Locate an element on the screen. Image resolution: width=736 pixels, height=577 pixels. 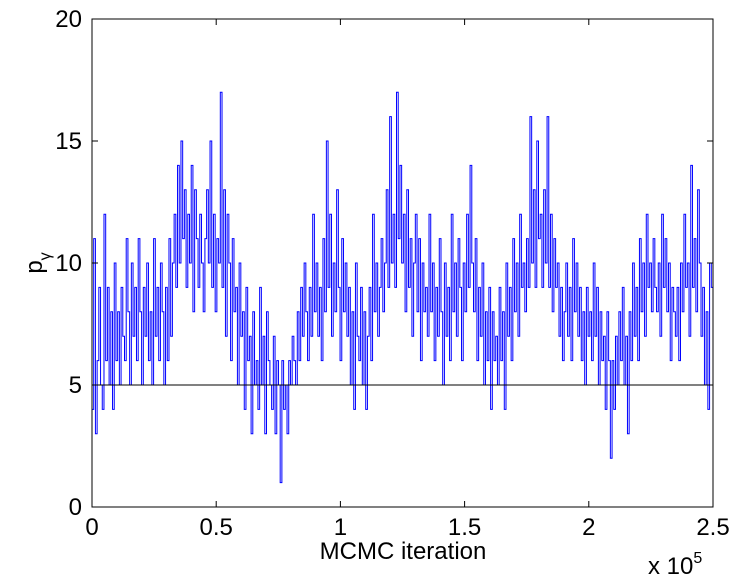
y-axis-label-main: p is located at coordinates (34, 266).